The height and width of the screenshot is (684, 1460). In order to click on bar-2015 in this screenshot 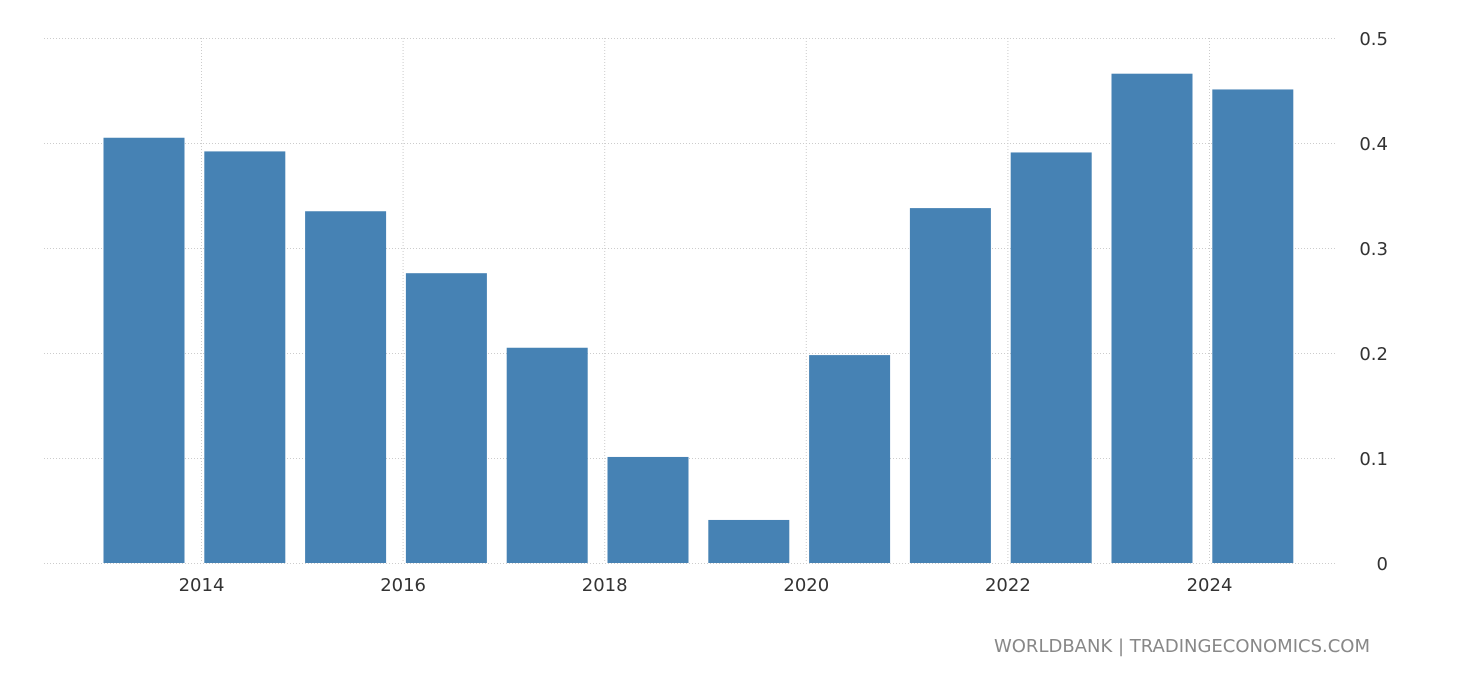, I will do `click(346, 387)`.